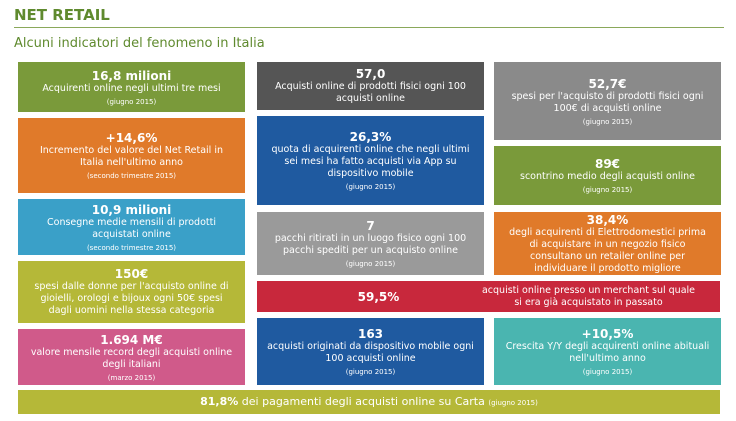 This screenshot has width=736, height=421. What do you see at coordinates (370, 226) in the screenshot?
I see `tile-value: 7` at bounding box center [370, 226].